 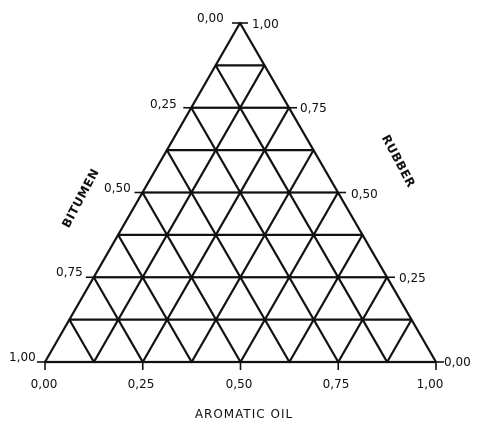 I want to click on bitumen-tick-25: 0,25, so click(x=163, y=104).